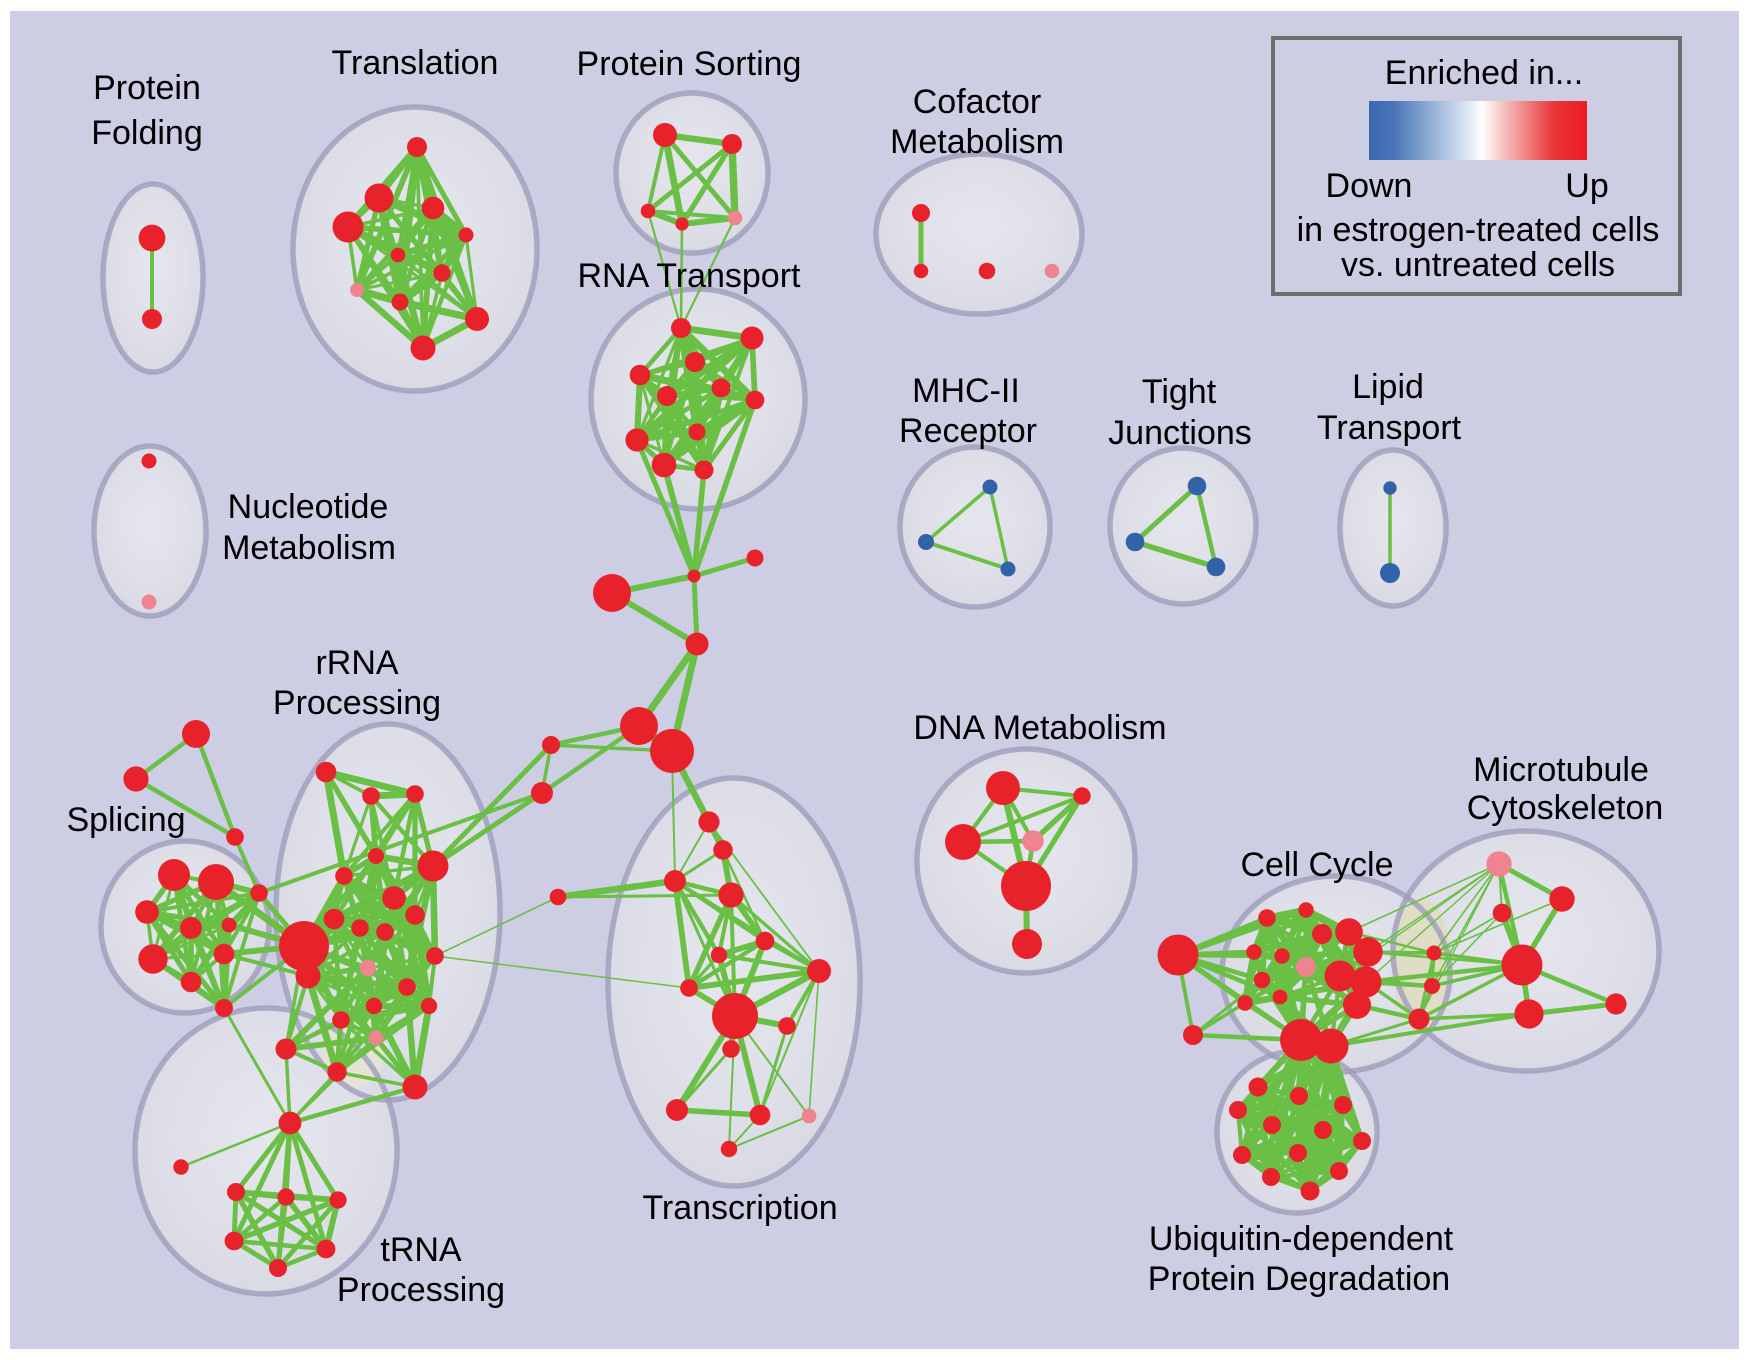  I want to click on svg-text: Translation, so click(415, 63).